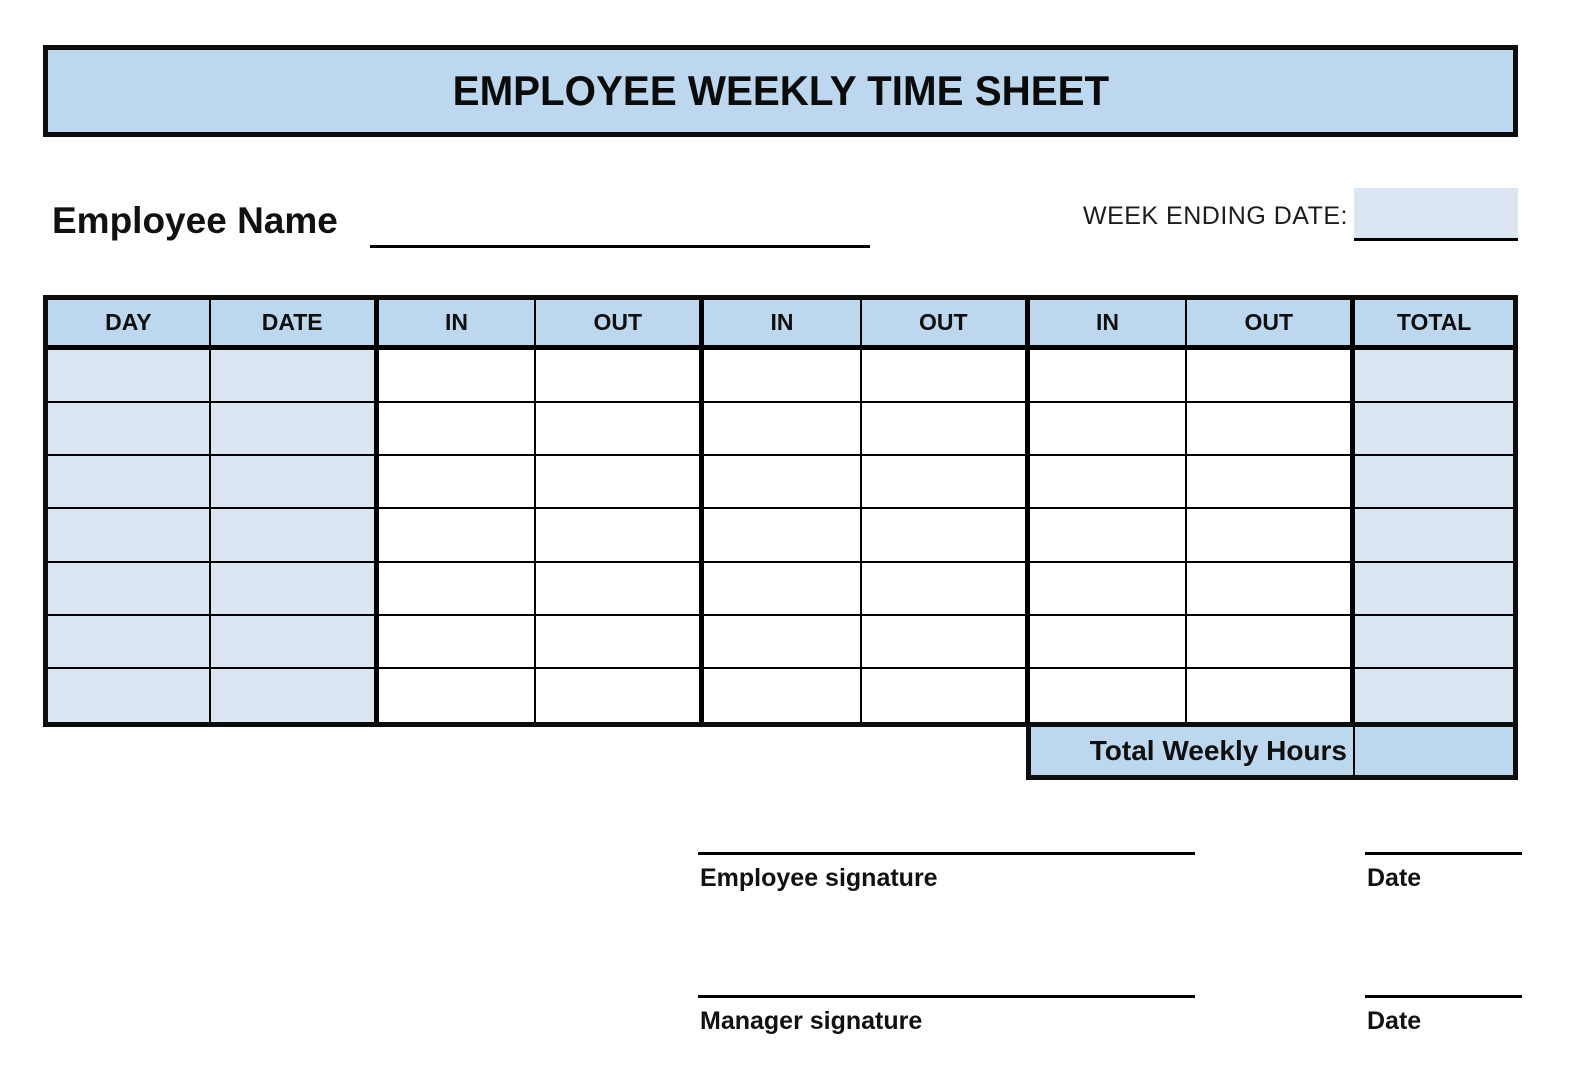 The width and height of the screenshot is (1589, 1077). I want to click on column-header-out-1: OUT, so click(618, 325).